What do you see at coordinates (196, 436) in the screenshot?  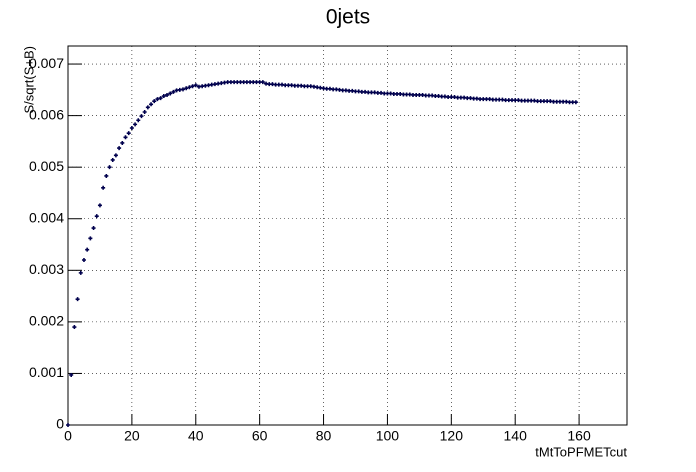 I see `x-tick-label: 40` at bounding box center [196, 436].